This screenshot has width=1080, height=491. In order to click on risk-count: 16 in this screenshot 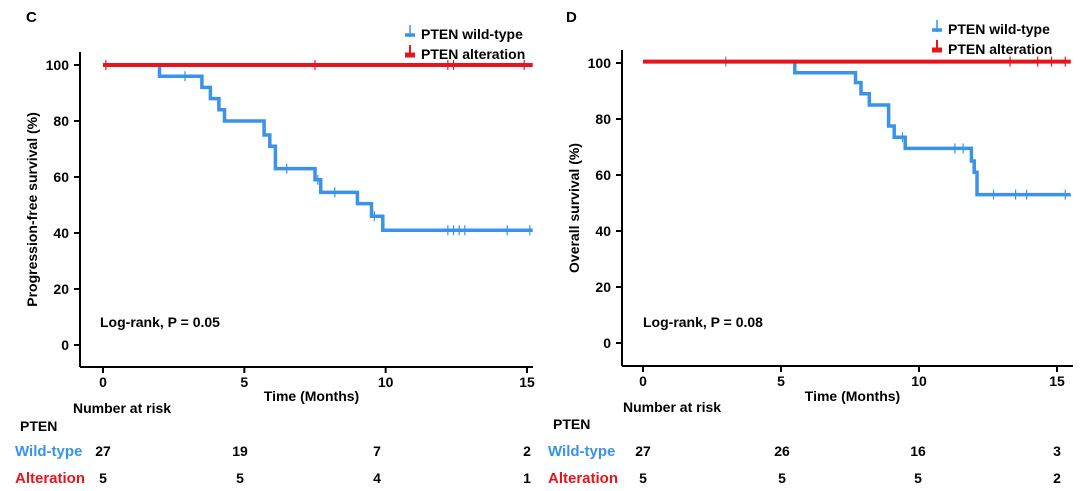, I will do `click(918, 451)`.